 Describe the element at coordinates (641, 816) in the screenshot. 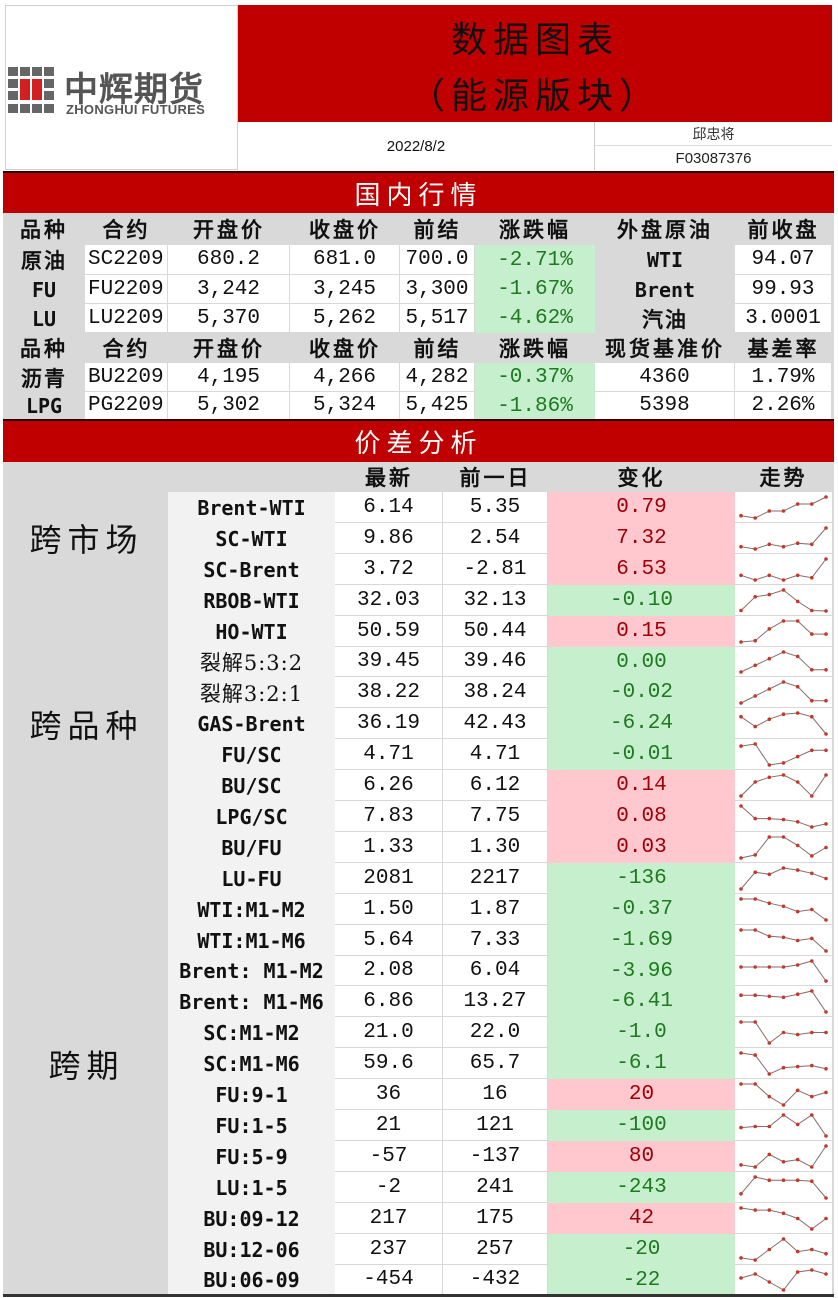

I see `spread-change: 0.08` at that location.